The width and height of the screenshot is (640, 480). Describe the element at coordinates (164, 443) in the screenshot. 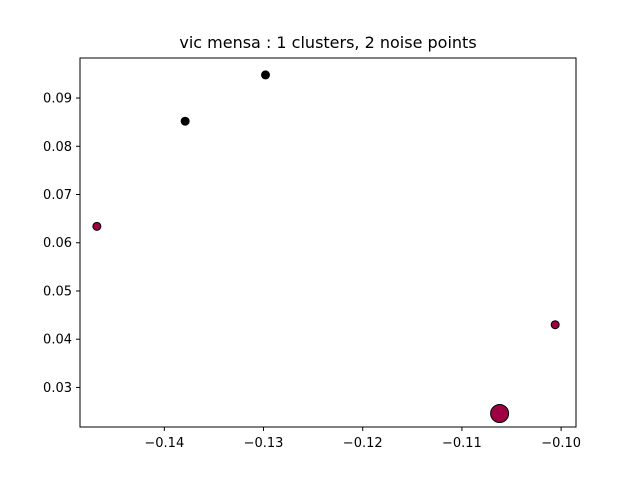

I see `x-tick-label: −0.14` at that location.